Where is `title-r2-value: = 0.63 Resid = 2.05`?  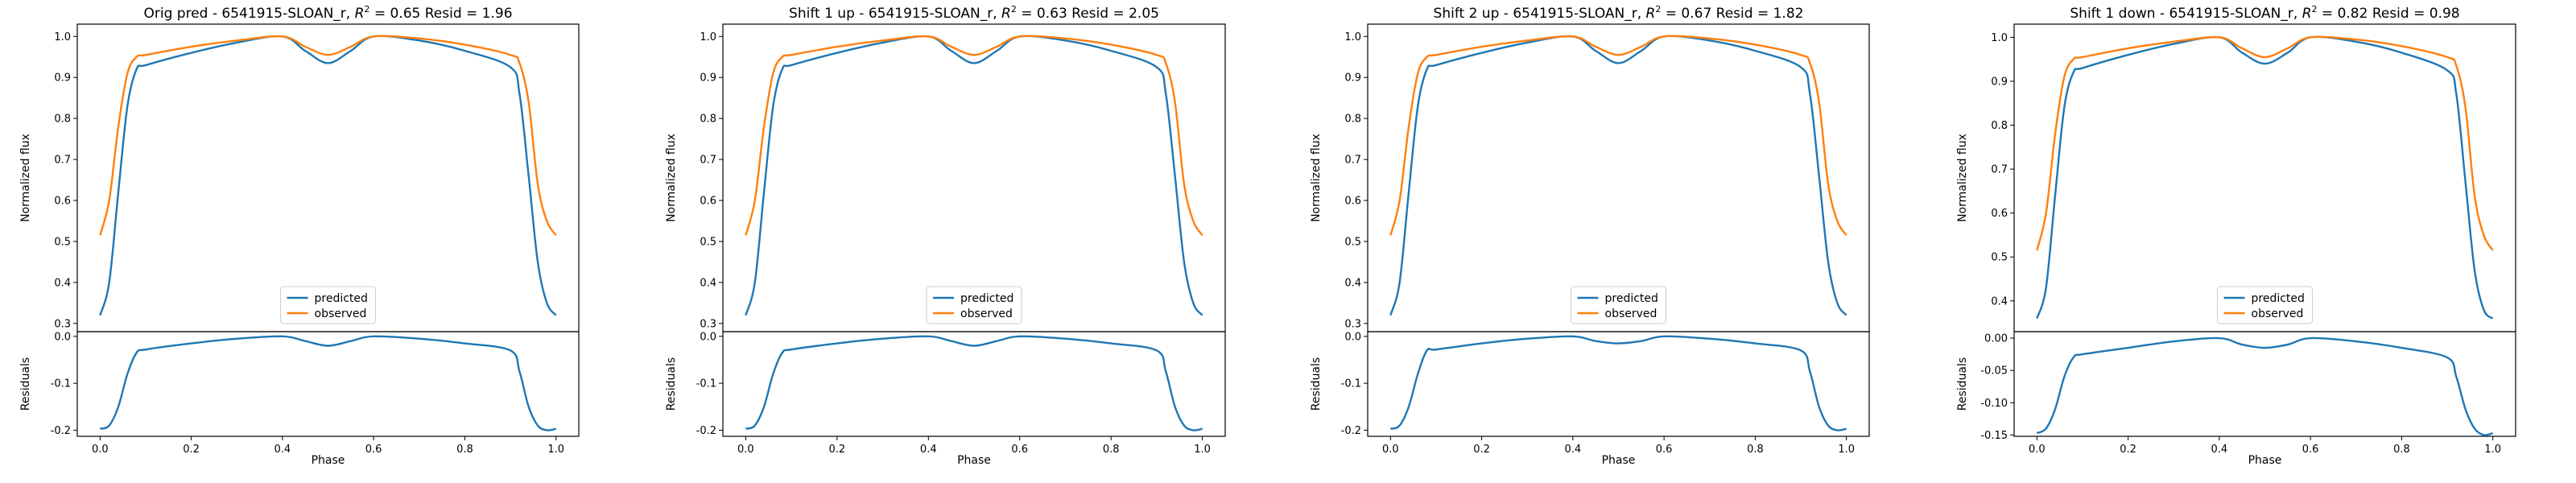 title-r2-value: = 0.63 Resid = 2.05 is located at coordinates (1088, 14).